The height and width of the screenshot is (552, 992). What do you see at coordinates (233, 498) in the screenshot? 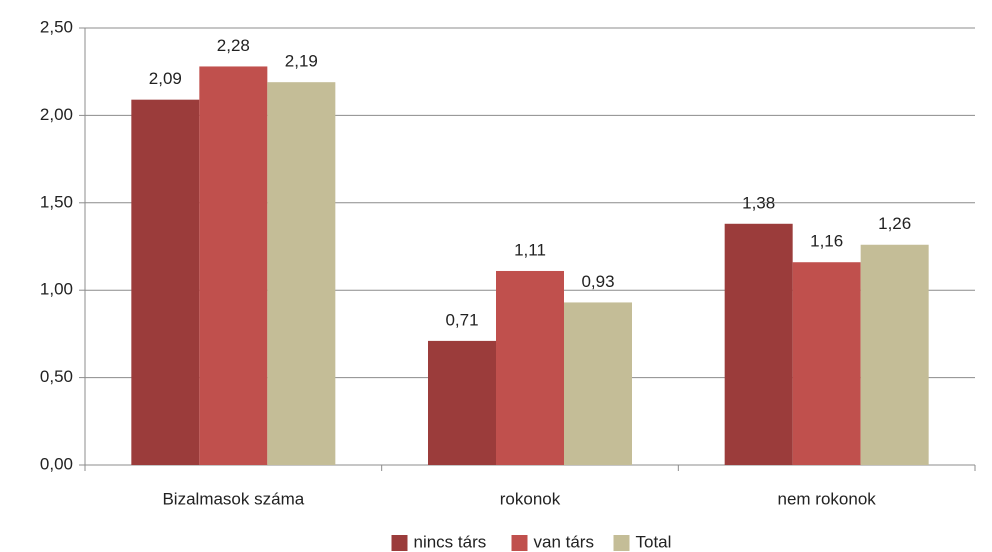
I see `x-tick-label: Bizalmasok száma` at bounding box center [233, 498].